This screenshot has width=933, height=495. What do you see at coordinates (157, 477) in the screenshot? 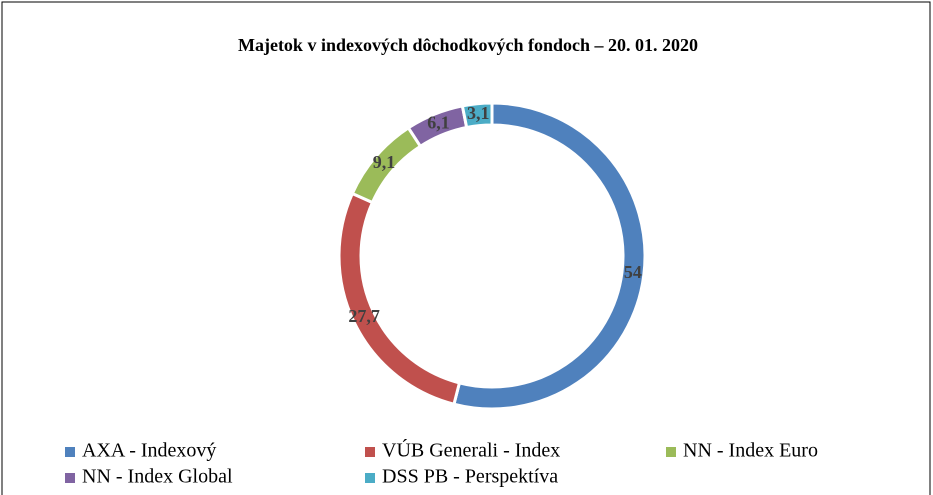
I see `legend-label: NN - Index Global` at bounding box center [157, 477].